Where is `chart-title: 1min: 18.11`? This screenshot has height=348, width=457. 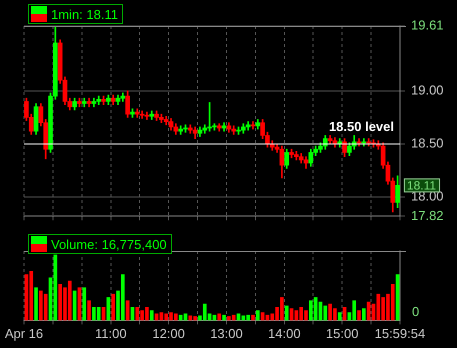 chart-title: 1min: 18.11 is located at coordinates (84, 14).